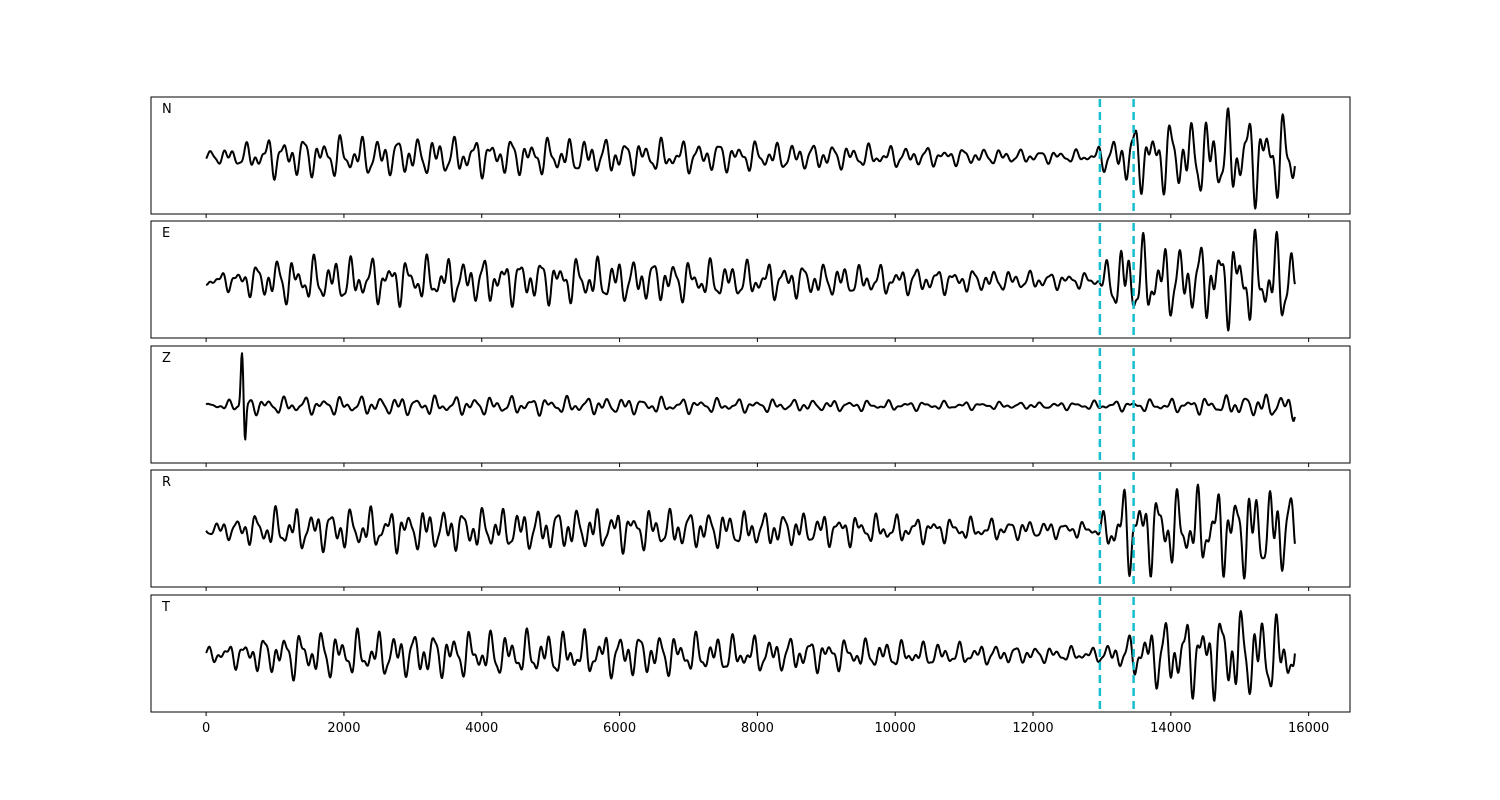  Describe the element at coordinates (481, 728) in the screenshot. I see `x-tick-label: 4000` at that location.